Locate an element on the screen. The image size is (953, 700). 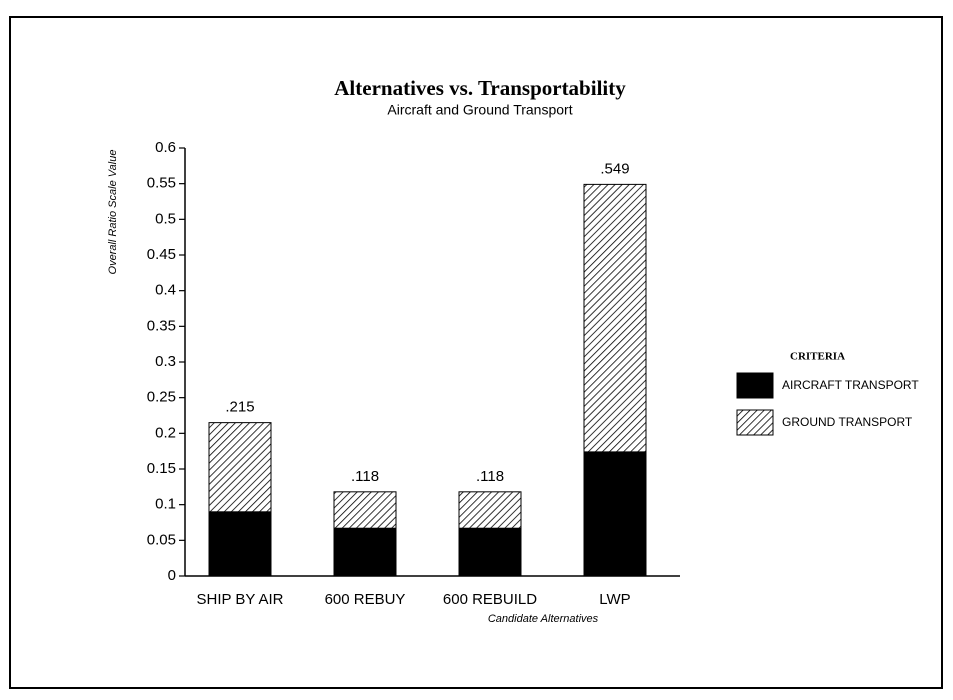
y-tick-label: 0.4 is located at coordinates (165, 290).